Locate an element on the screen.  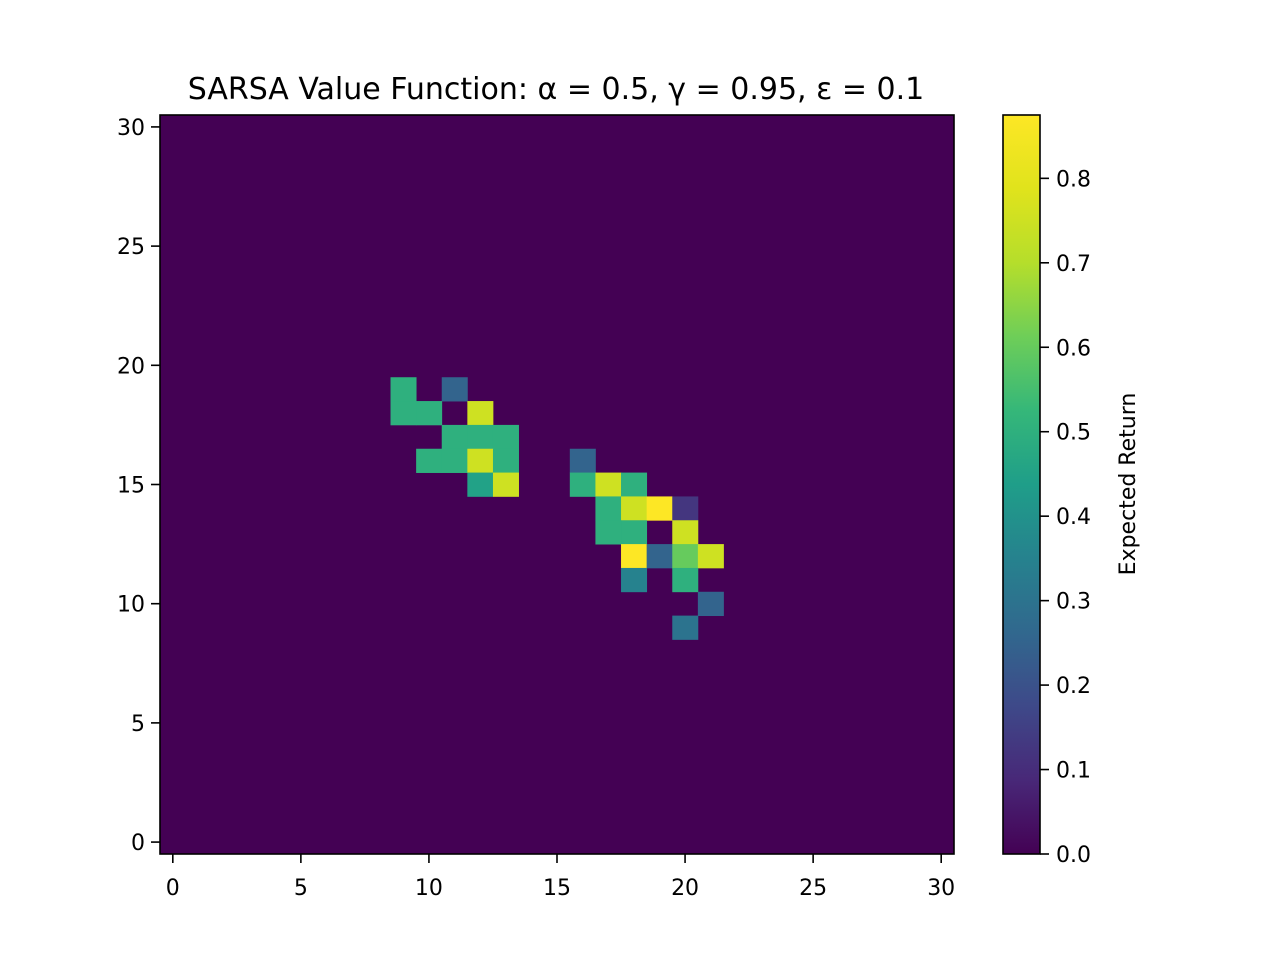
colorbar-axis: 0.0 0.1 0.2 0.3 0.4 0.5 0.6 0.7 0.8 is located at coordinates (1065, 517).